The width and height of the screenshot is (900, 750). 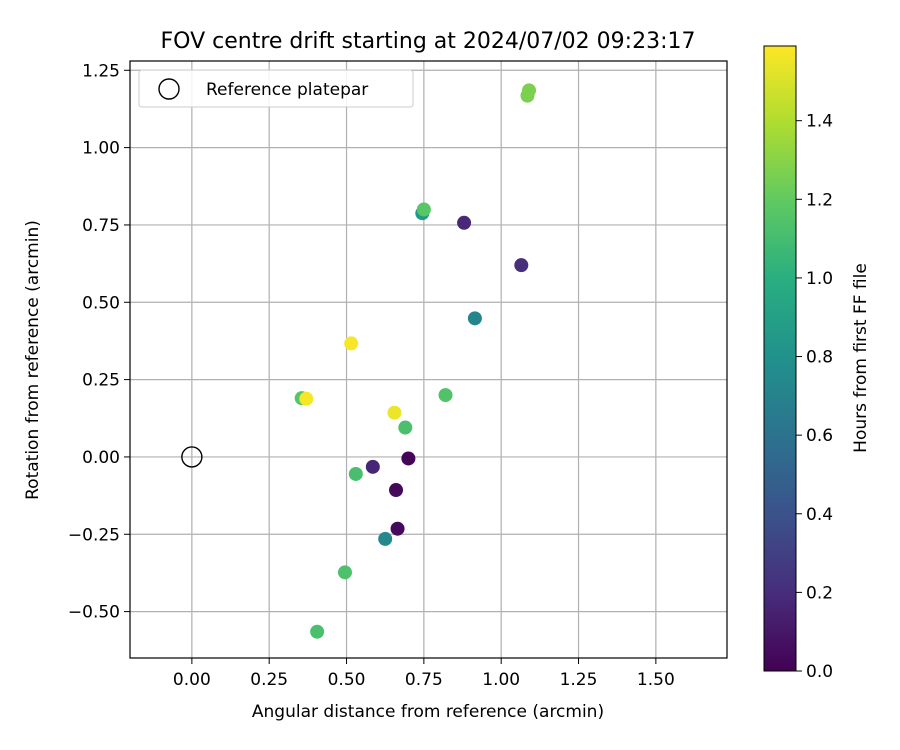 I want to click on y-tick-label: 0.25, so click(x=101, y=381).